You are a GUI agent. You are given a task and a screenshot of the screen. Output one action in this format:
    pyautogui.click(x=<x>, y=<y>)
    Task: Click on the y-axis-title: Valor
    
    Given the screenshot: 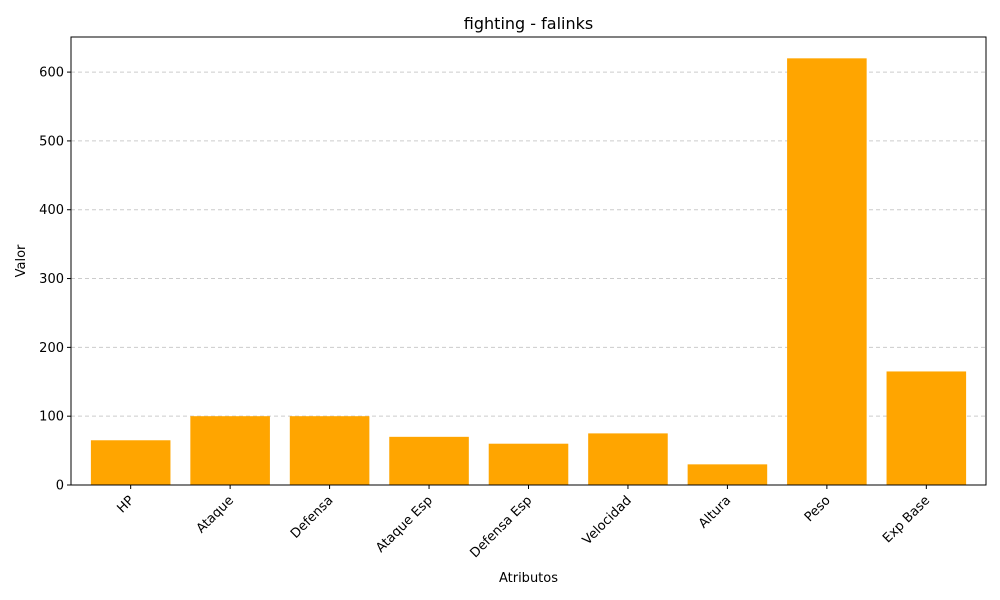 What is the action you would take?
    pyautogui.click(x=21, y=260)
    